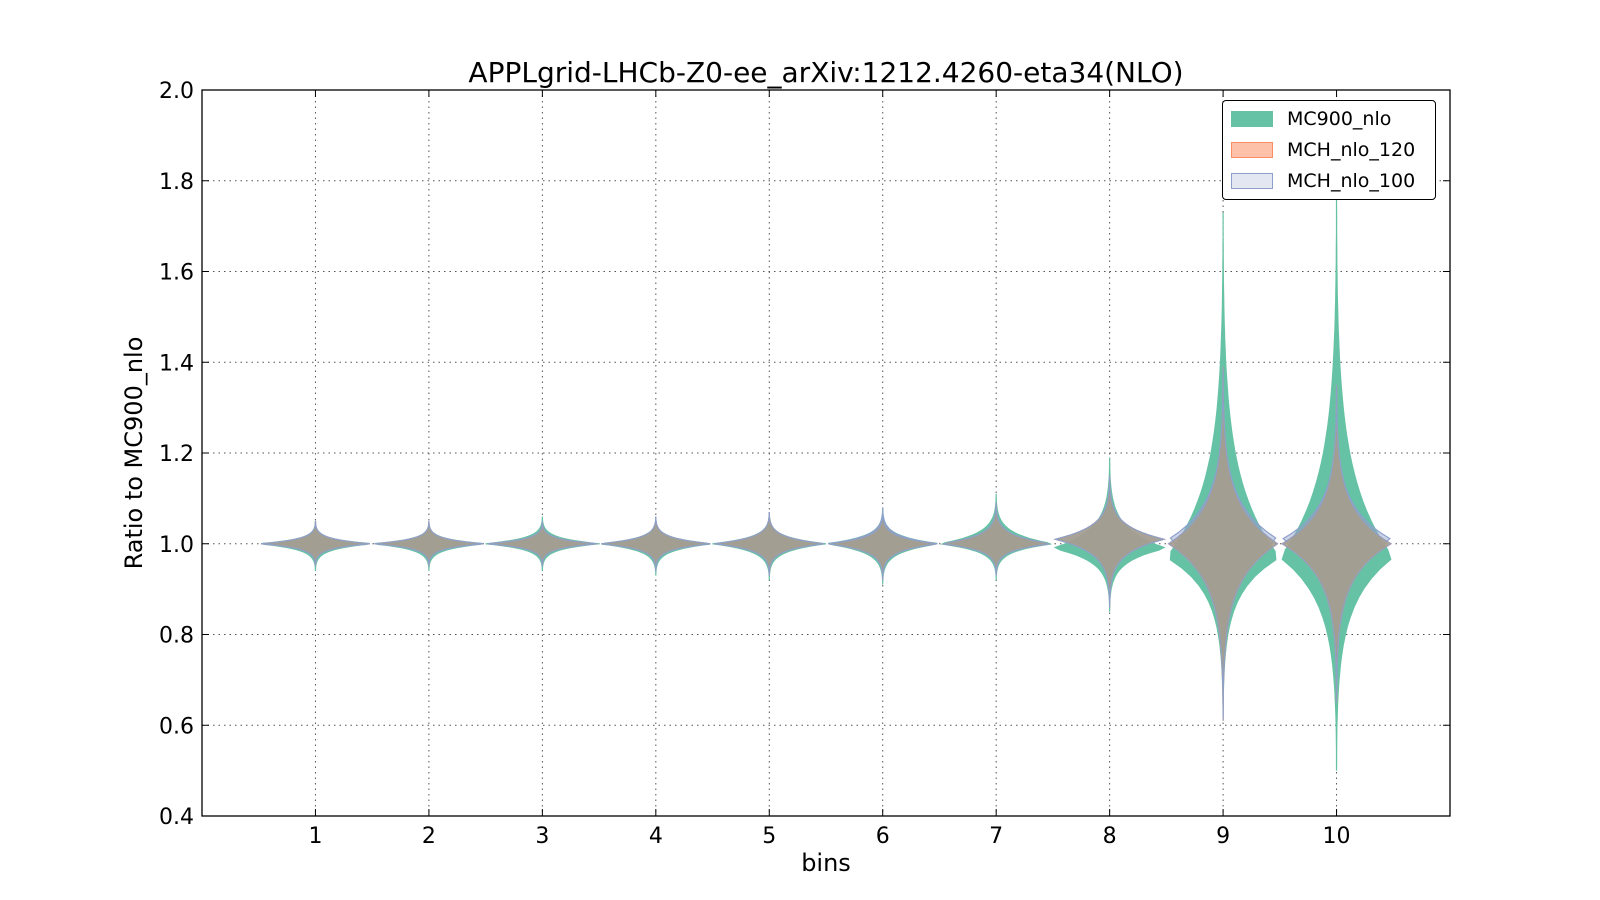 The width and height of the screenshot is (1600, 900). I want to click on x-tick-label: 6, so click(883, 836).